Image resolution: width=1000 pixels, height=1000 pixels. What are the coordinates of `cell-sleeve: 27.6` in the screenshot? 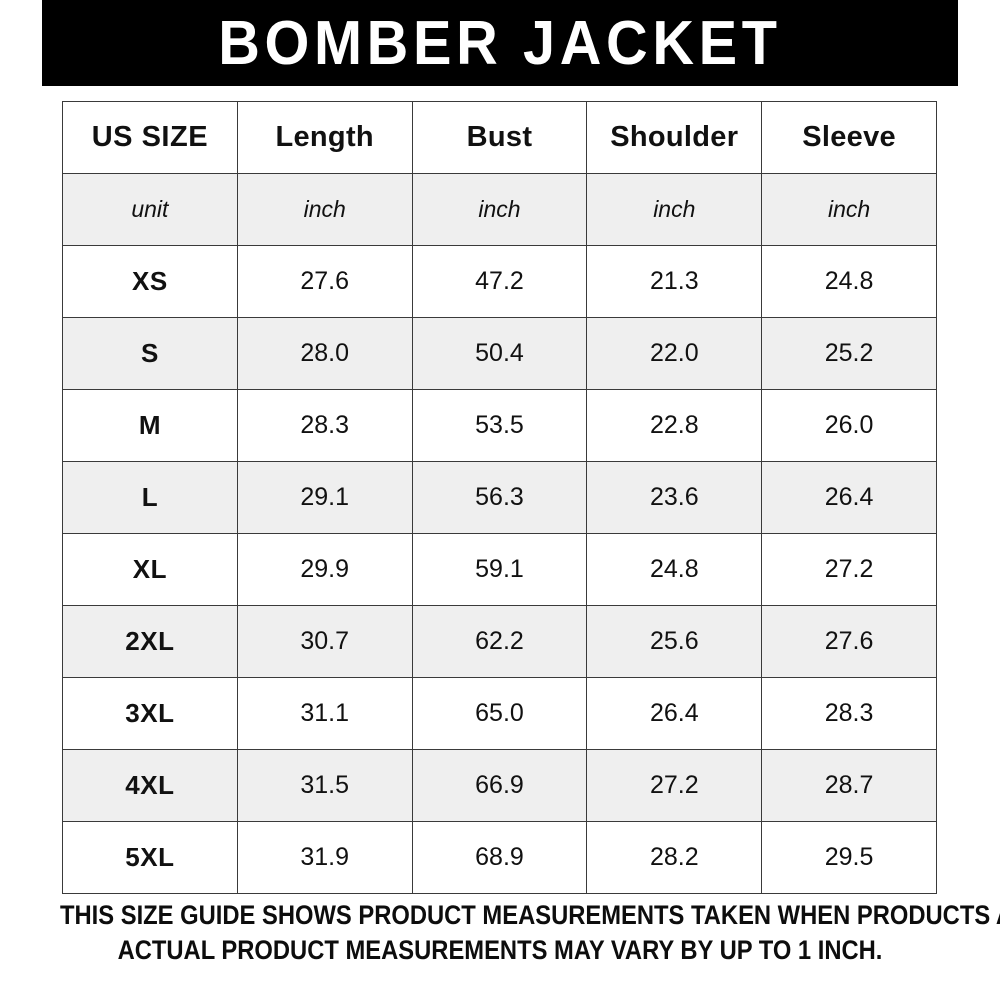 It's located at (849, 641).